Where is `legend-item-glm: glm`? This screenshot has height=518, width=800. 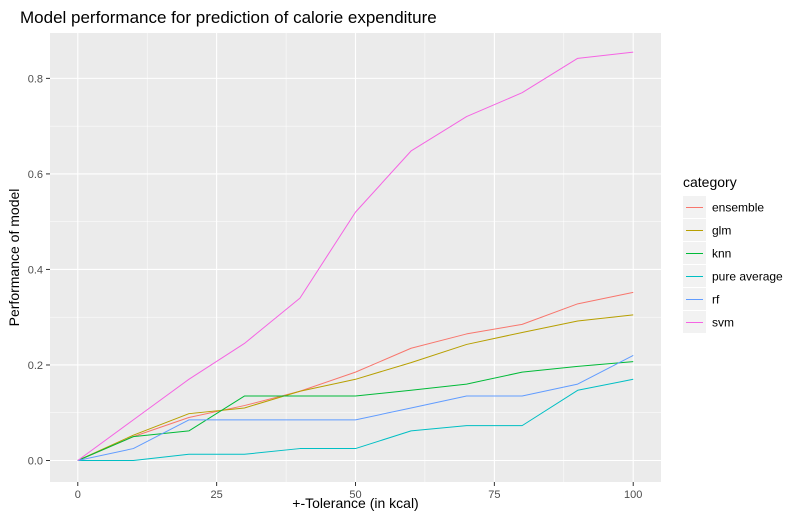 legend-item-glm: glm is located at coordinates (707, 230).